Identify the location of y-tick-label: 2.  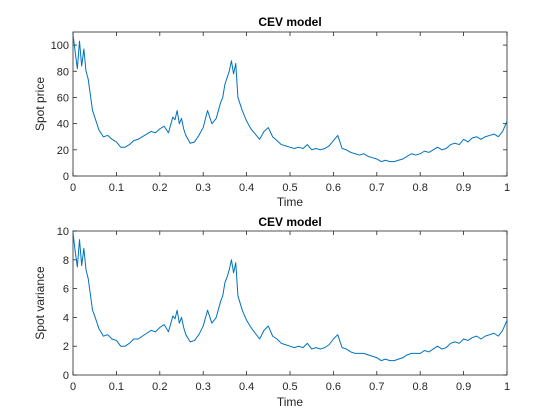
(66, 347).